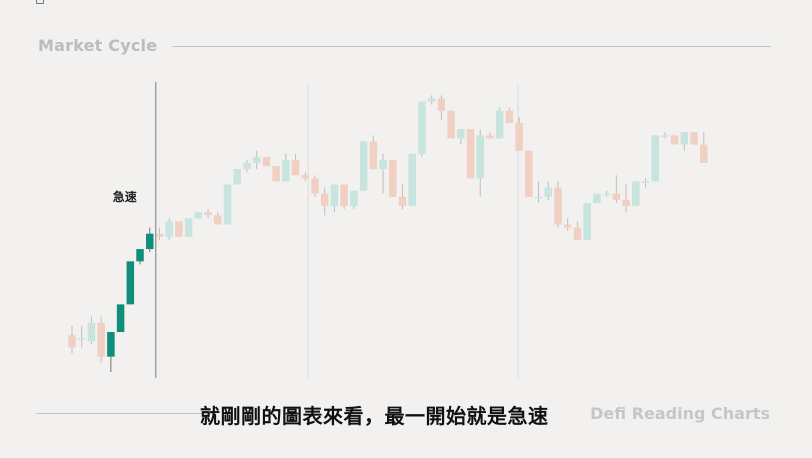 The image size is (812, 458). I want to click on title-divider, so click(471, 46).